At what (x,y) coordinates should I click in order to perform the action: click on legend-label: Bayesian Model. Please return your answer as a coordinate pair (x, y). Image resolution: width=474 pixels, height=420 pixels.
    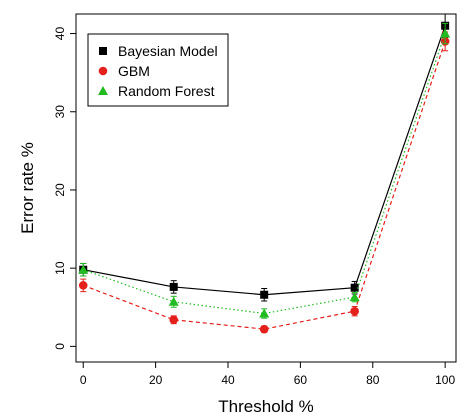
    Looking at the image, I should click on (168, 51).